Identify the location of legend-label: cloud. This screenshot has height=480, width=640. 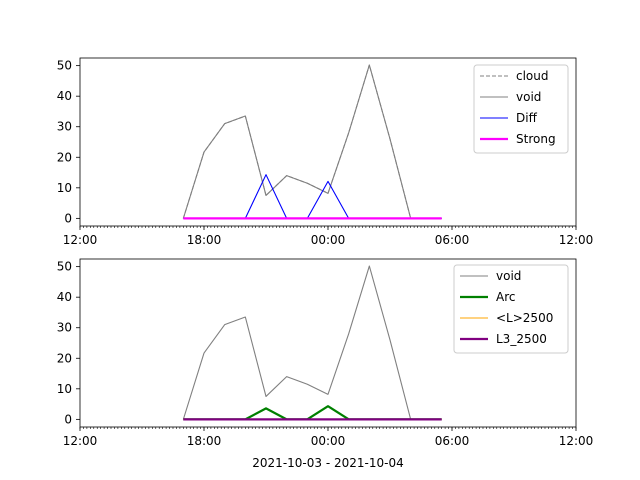
(532, 76).